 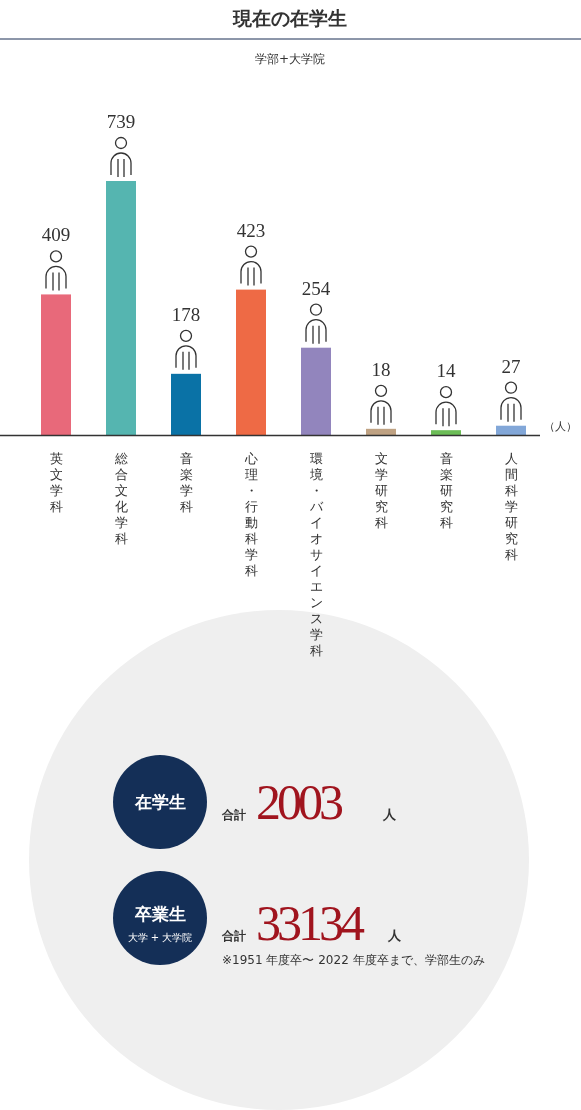 What do you see at coordinates (159, 802) in the screenshot?
I see `text: 在学生` at bounding box center [159, 802].